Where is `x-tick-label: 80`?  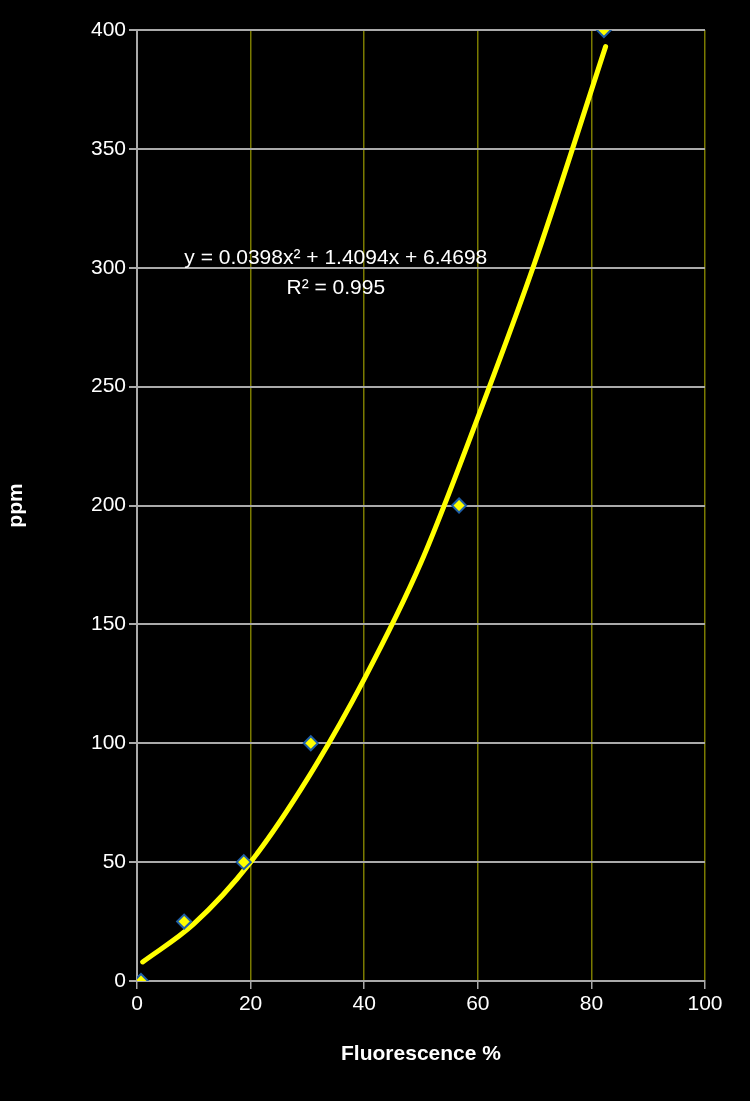
x-tick-label: 80 is located at coordinates (591, 1003).